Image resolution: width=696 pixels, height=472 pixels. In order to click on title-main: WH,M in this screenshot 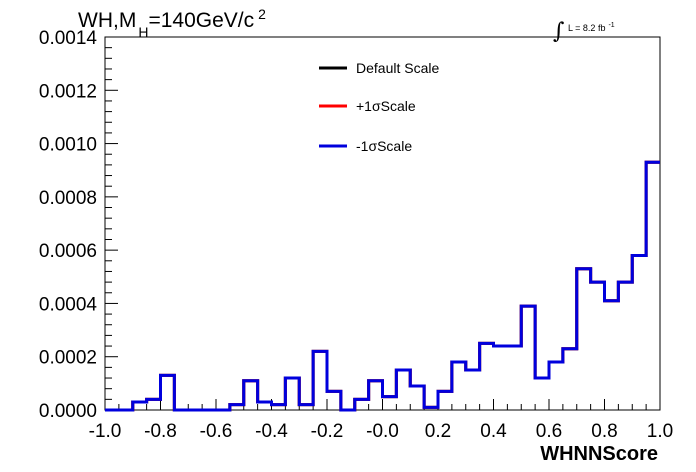, I will do `click(107, 20)`.